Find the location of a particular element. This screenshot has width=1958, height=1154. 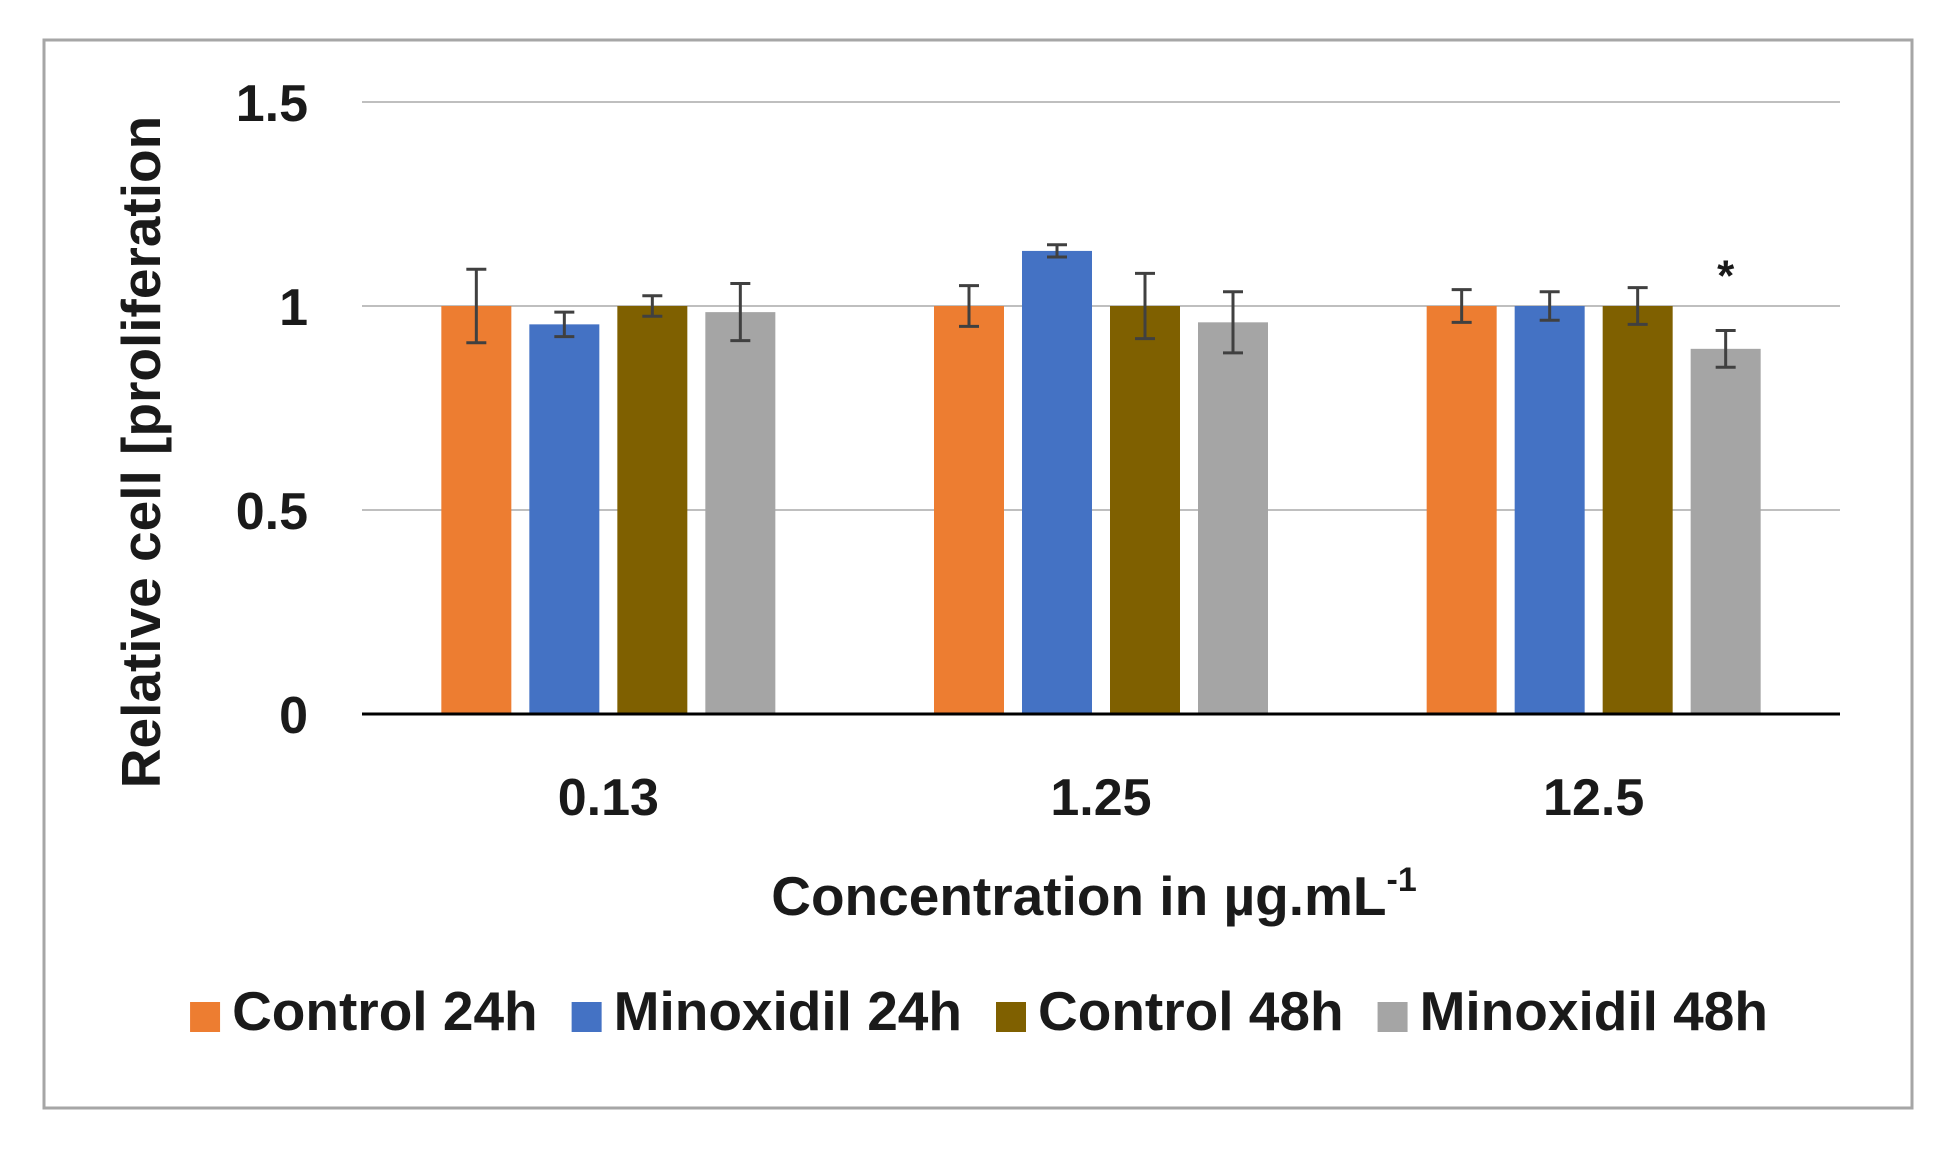

legend-item: Control 24h is located at coordinates (364, 1011).